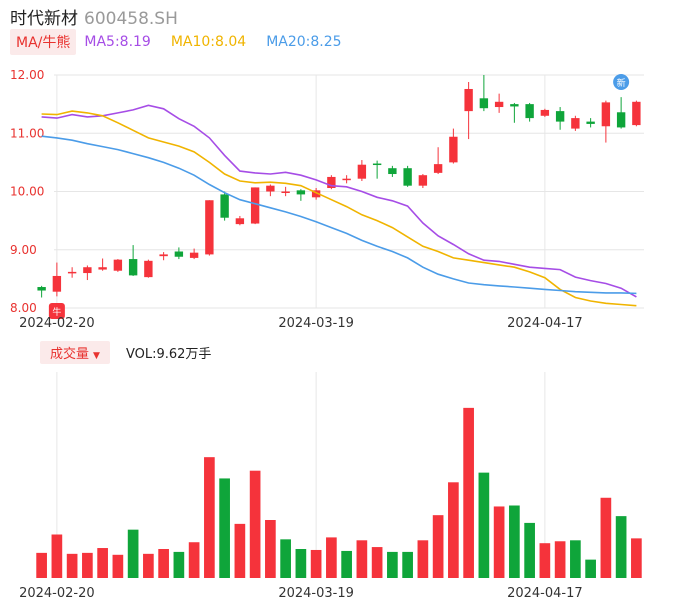 This screenshot has width=686, height=606. Describe the element at coordinates (304, 42) in the screenshot. I see `ma20-legend: MA20:8.25` at that location.